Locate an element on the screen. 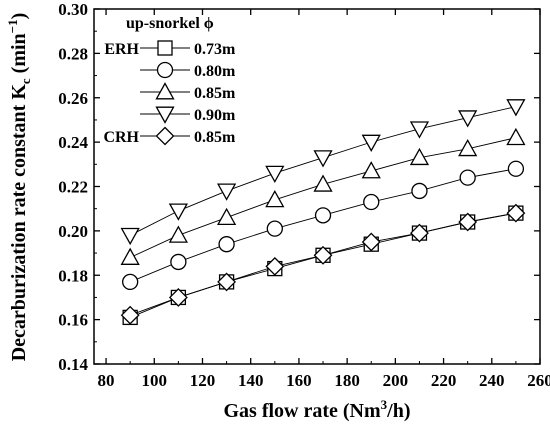 This screenshot has height=427, width=550. y-tick-label: 0.28 is located at coordinates (73, 53).